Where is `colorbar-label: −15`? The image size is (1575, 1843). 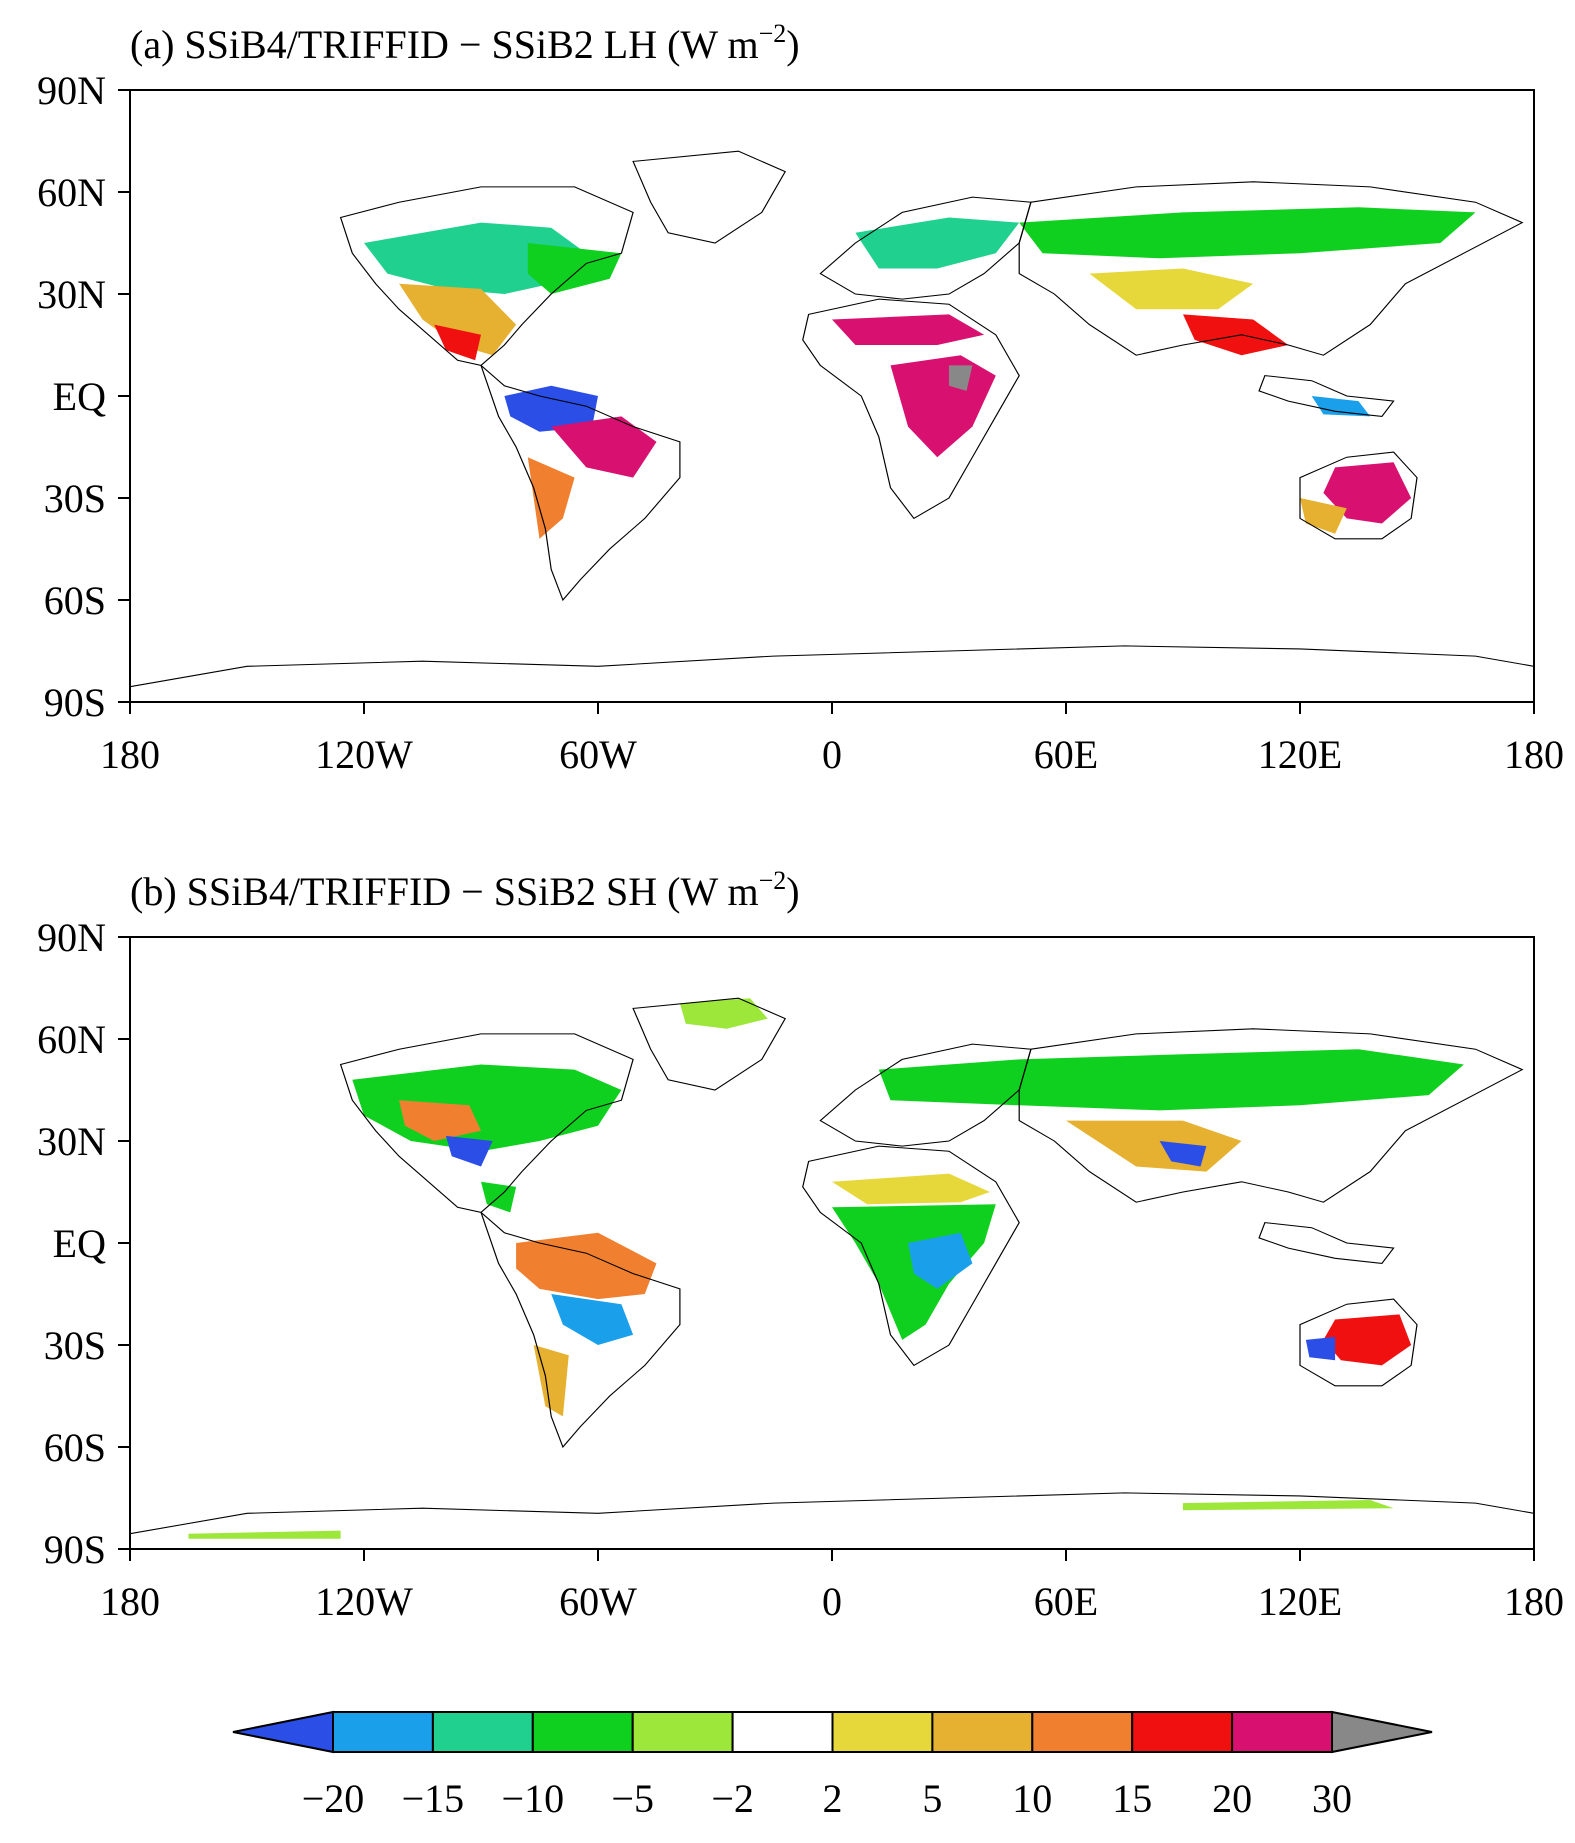
colorbar-label: −15 is located at coordinates (433, 1798).